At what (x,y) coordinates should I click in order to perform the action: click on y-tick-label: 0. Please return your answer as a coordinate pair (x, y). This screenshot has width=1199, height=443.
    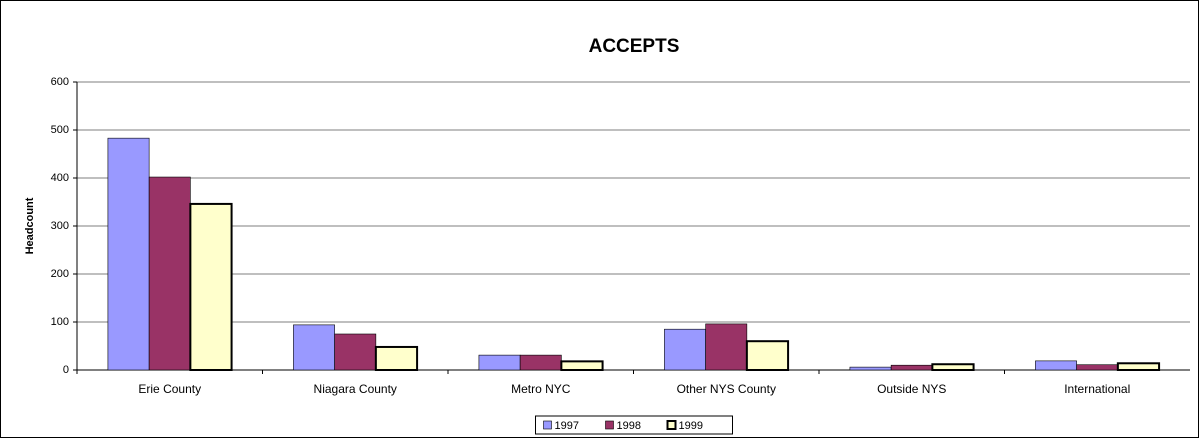
    Looking at the image, I should click on (66, 370).